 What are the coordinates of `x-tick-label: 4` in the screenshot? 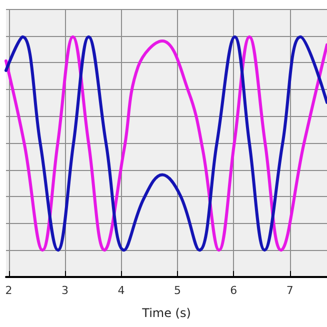 It's located at (121, 290).